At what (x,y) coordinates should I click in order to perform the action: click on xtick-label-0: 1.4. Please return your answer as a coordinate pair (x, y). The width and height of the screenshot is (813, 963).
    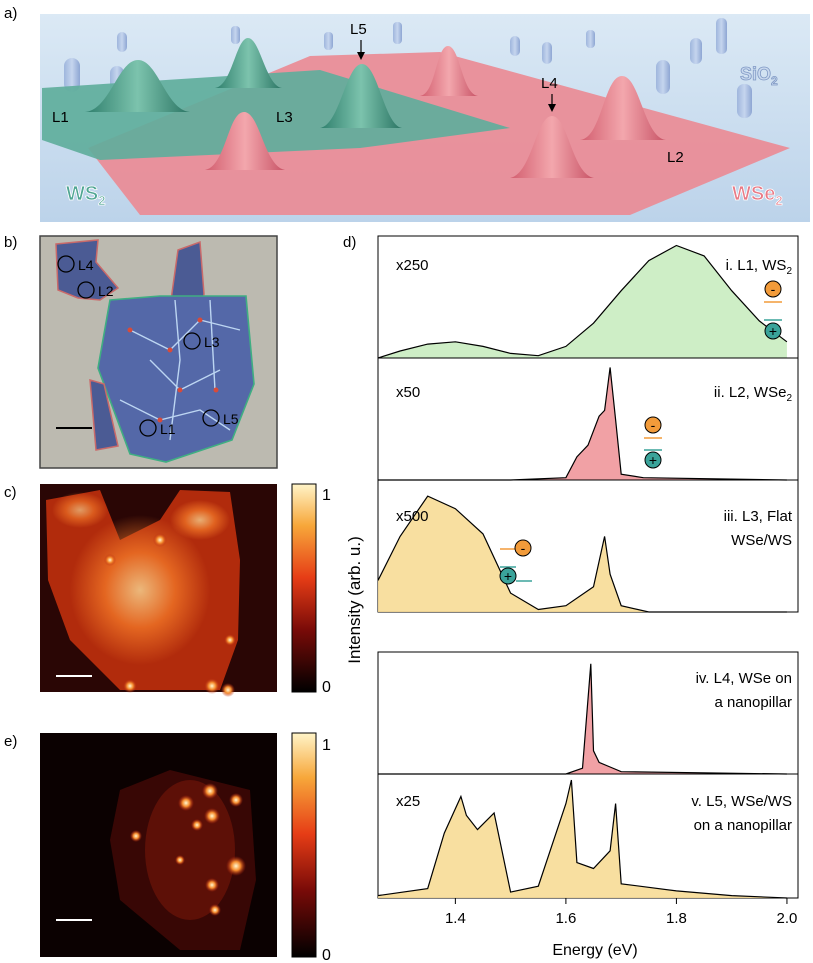
    Looking at the image, I should click on (455, 918).